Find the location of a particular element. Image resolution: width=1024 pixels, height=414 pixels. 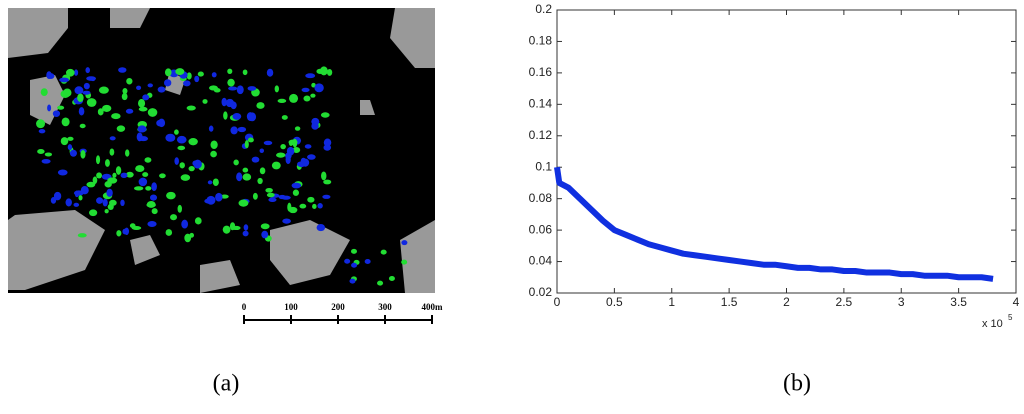

y-tick-label: 0.14 is located at coordinates (541, 104).